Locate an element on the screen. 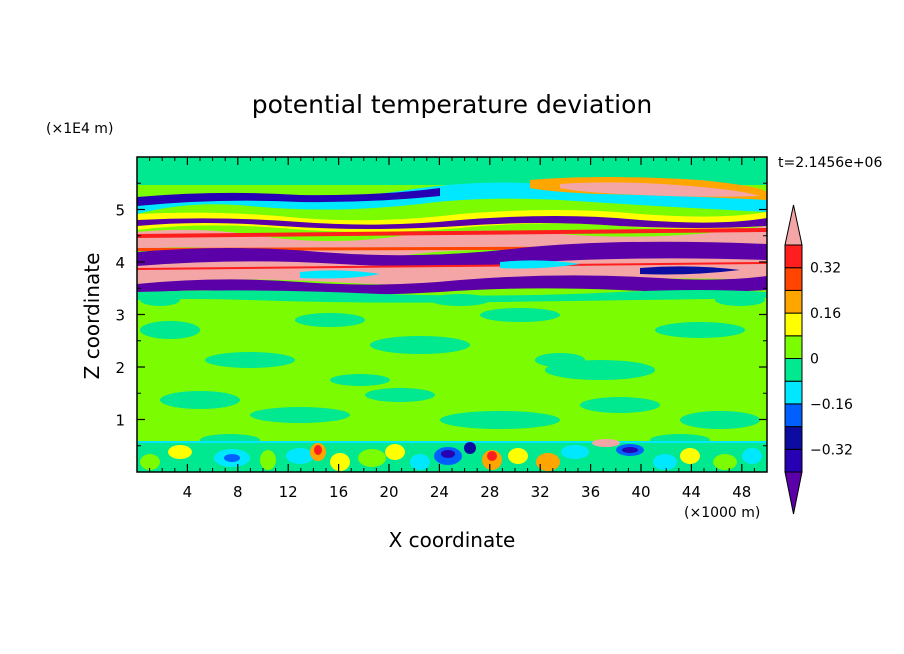  x-unit-label: (×1000 m) is located at coordinates (722, 513).